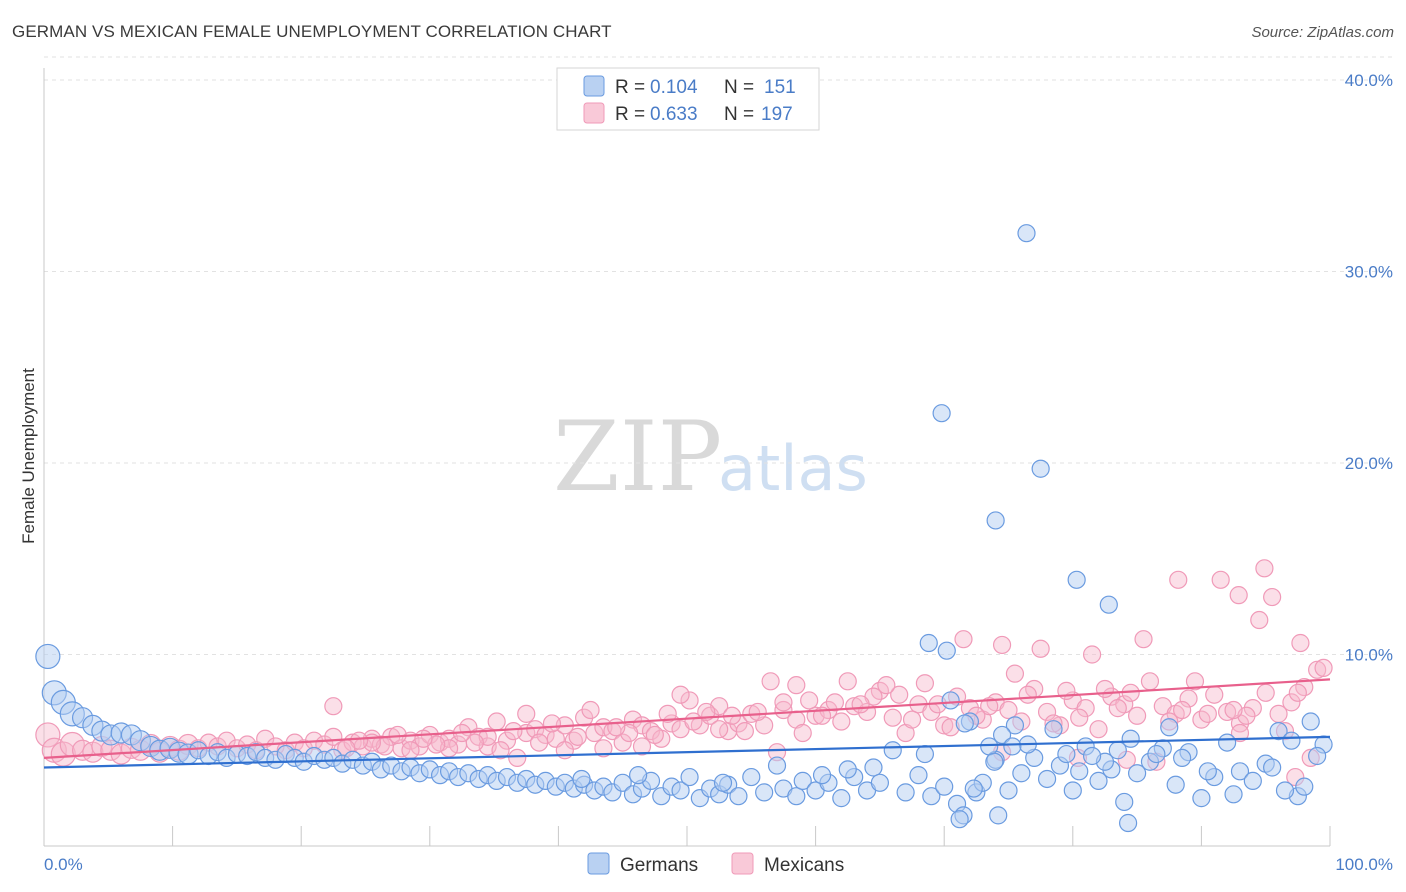 This screenshot has width=1406, height=892. Describe the element at coordinates (1322, 32) in the screenshot. I see `source-label: Source: ZipAtlas.com` at that location.